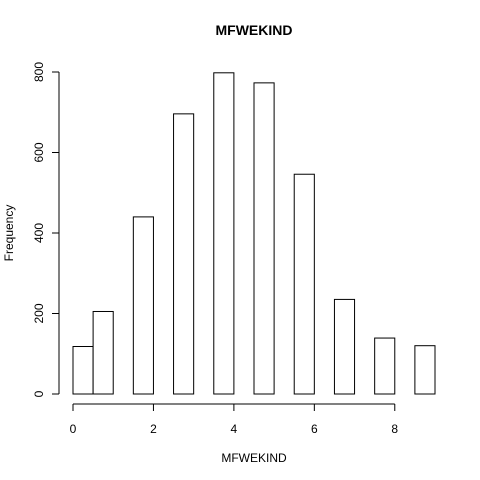  What do you see at coordinates (9, 233) in the screenshot?
I see `y-axis-label: Frequency` at bounding box center [9, 233].